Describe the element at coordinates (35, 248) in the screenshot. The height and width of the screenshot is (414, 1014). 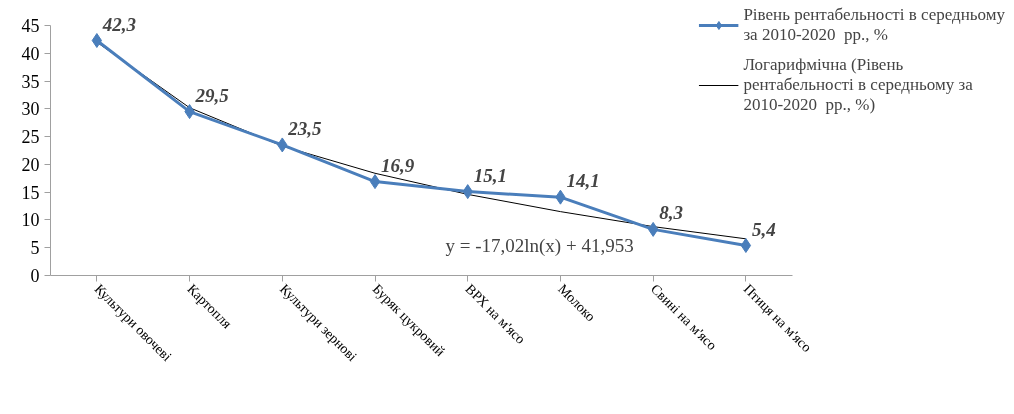
I see `y-tick-label: 5` at that location.